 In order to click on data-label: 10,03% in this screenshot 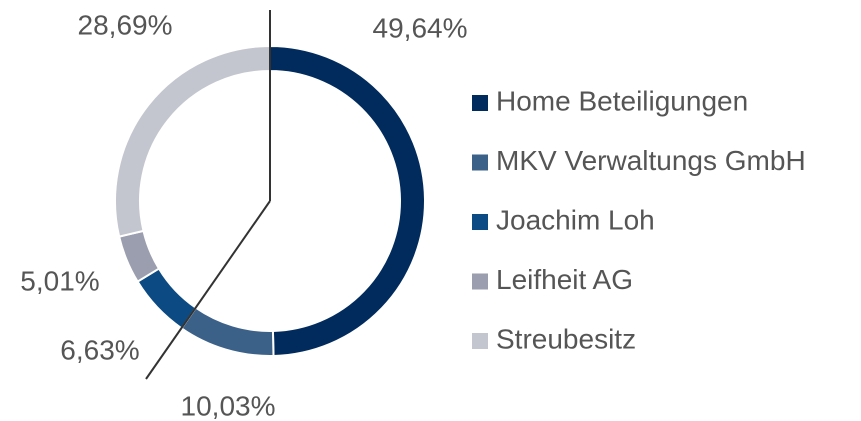, I will do `click(228, 405)`.